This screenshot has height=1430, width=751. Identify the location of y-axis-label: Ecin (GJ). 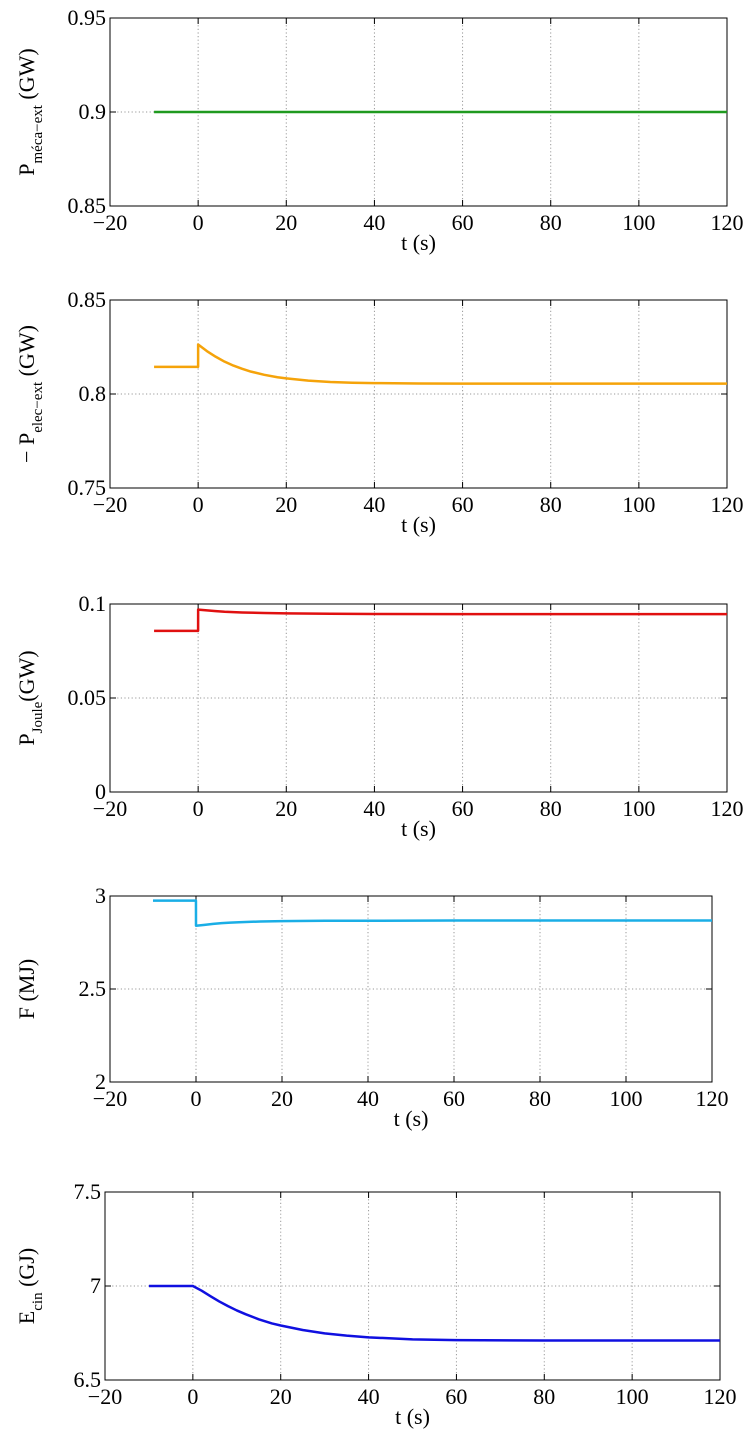
(30, 1286).